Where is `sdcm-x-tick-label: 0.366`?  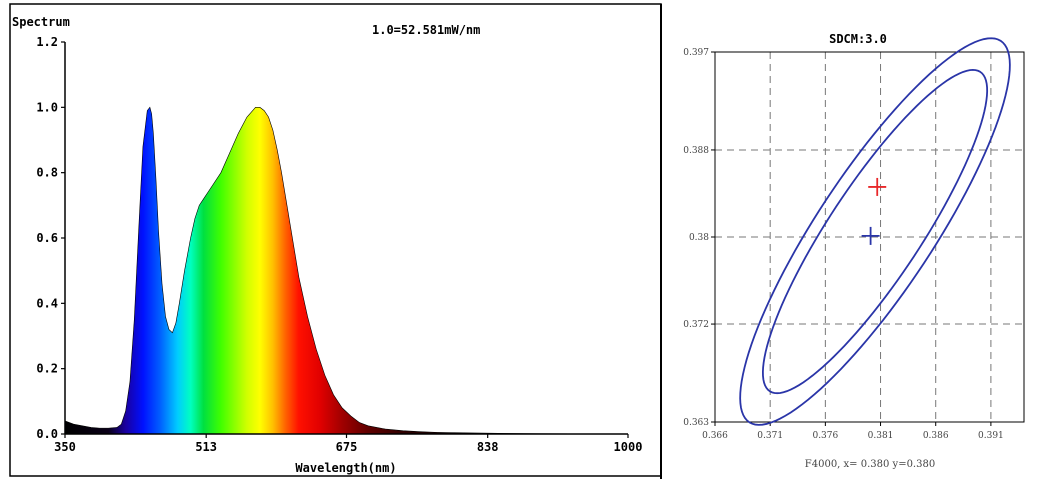 sdcm-x-tick-label: 0.366 is located at coordinates (715, 436).